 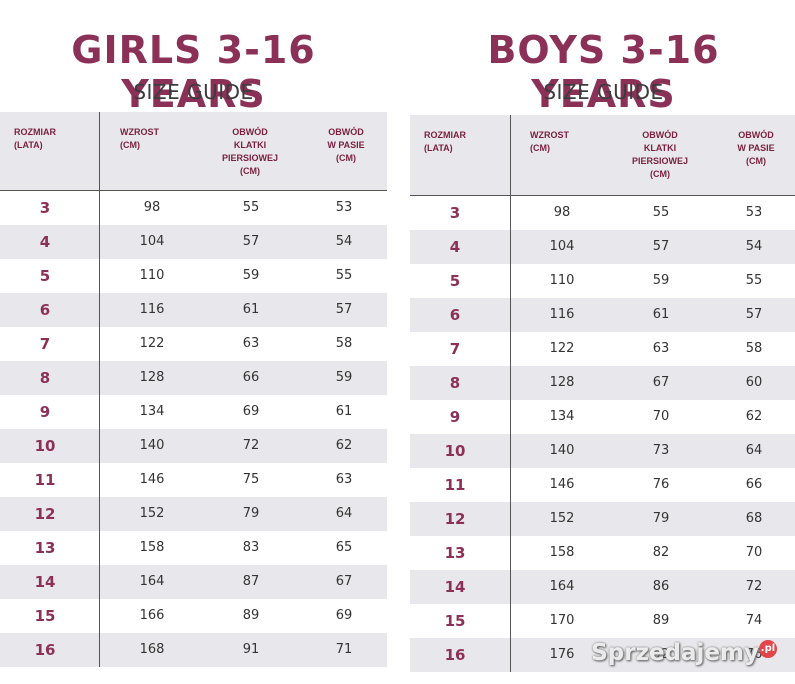 What do you see at coordinates (754, 280) in the screenshot?
I see `waist-cell: 55` at bounding box center [754, 280].